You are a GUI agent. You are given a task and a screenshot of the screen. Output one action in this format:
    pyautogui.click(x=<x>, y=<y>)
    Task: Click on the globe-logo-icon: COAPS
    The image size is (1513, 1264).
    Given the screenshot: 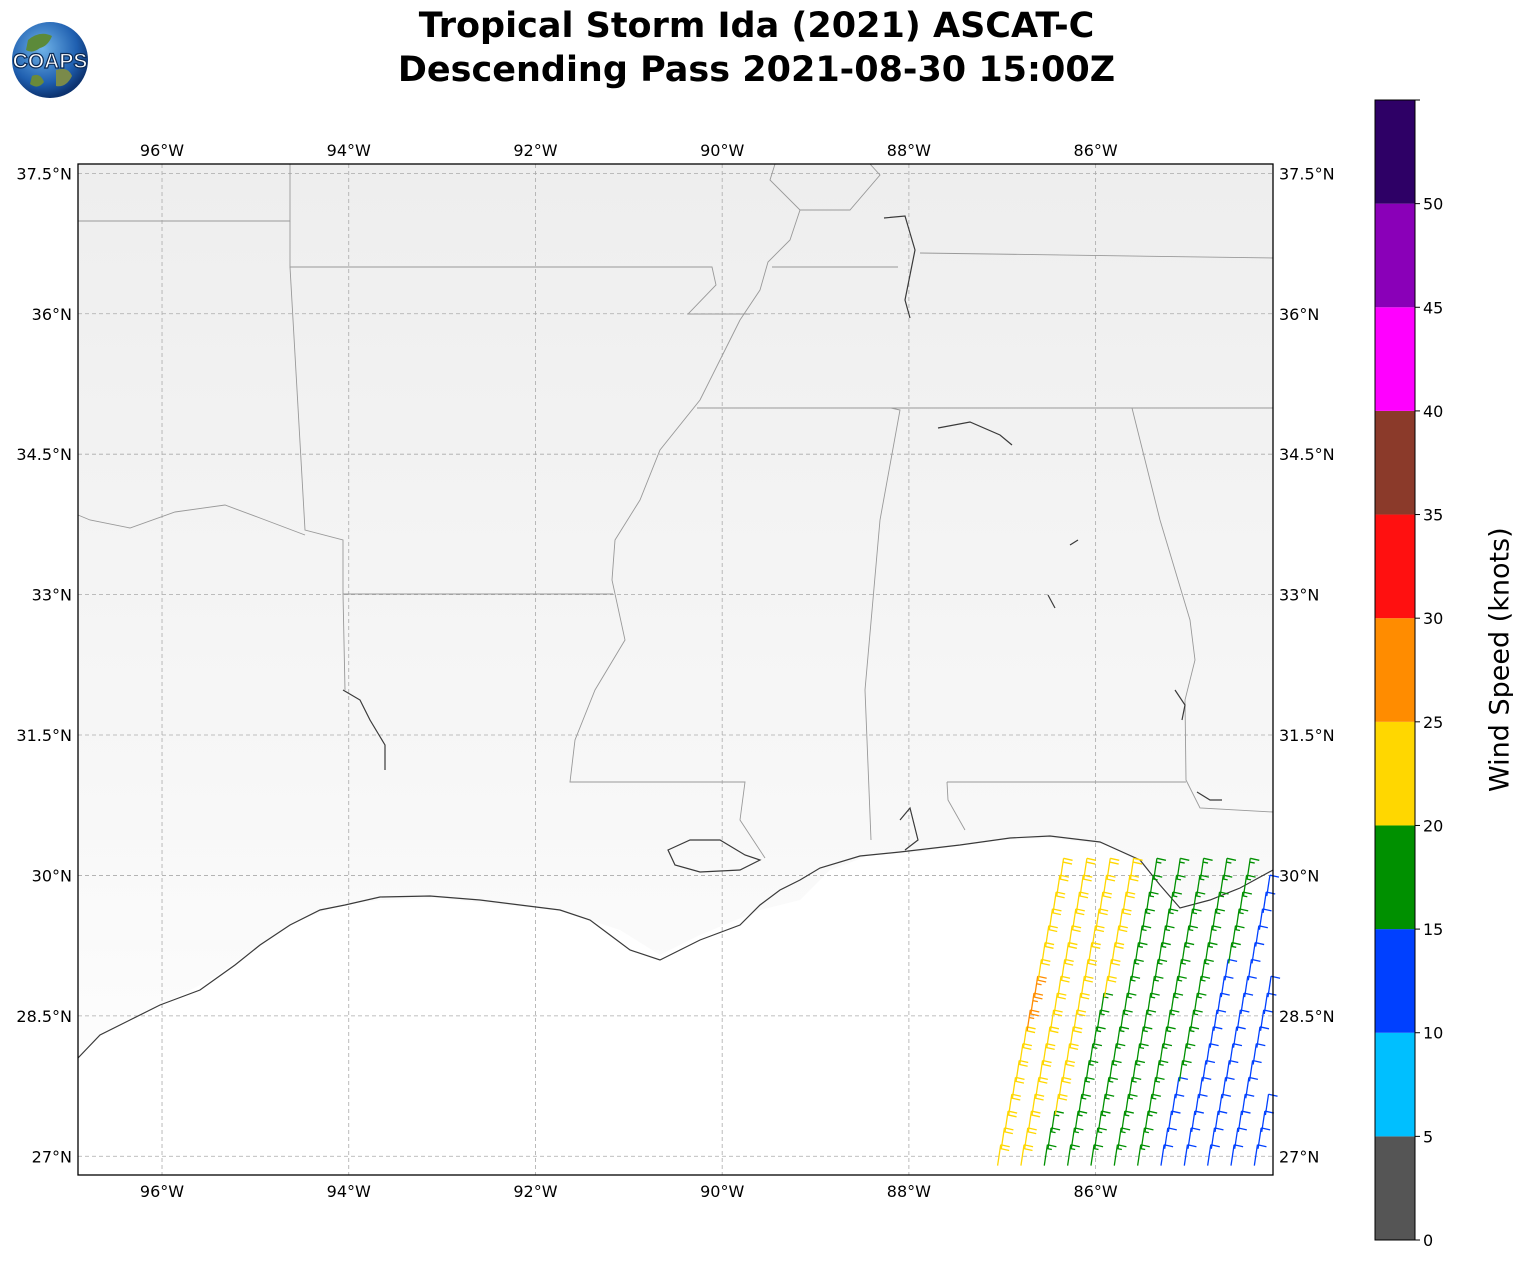 What is the action you would take?
    pyautogui.click(x=50, y=60)
    